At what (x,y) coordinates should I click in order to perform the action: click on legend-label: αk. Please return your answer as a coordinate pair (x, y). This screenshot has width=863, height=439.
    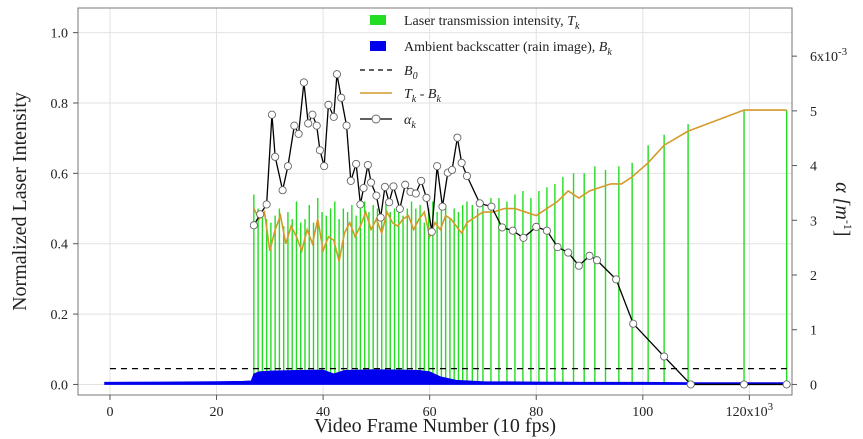
    Looking at the image, I should click on (410, 122).